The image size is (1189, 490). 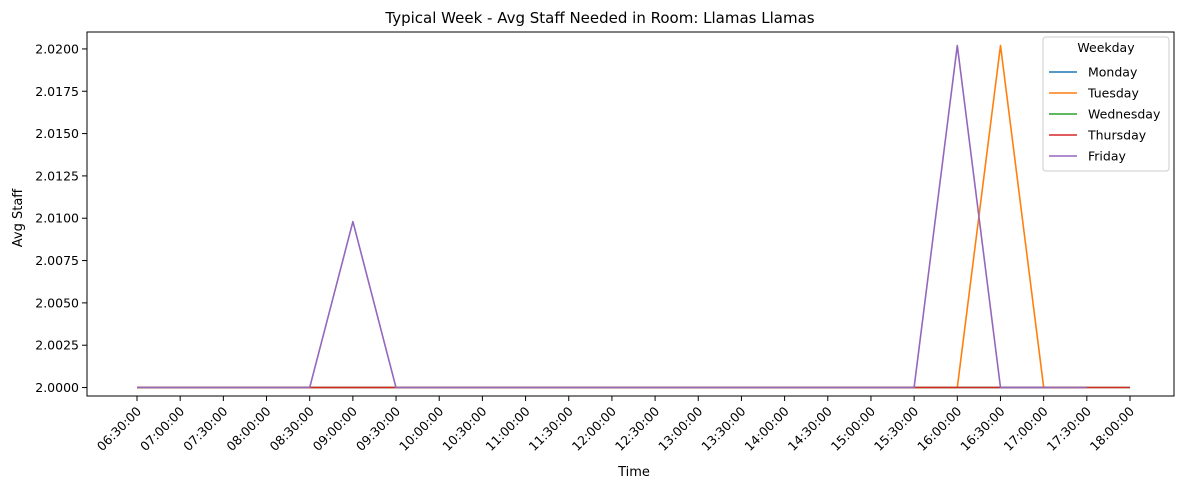 I want to click on legend-box, so click(x=1106, y=104).